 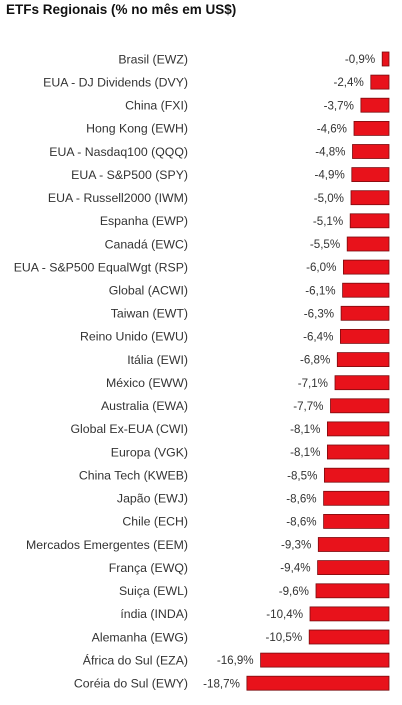 What do you see at coordinates (328, 221) in the screenshot?
I see `value-label: -5,1%` at bounding box center [328, 221].